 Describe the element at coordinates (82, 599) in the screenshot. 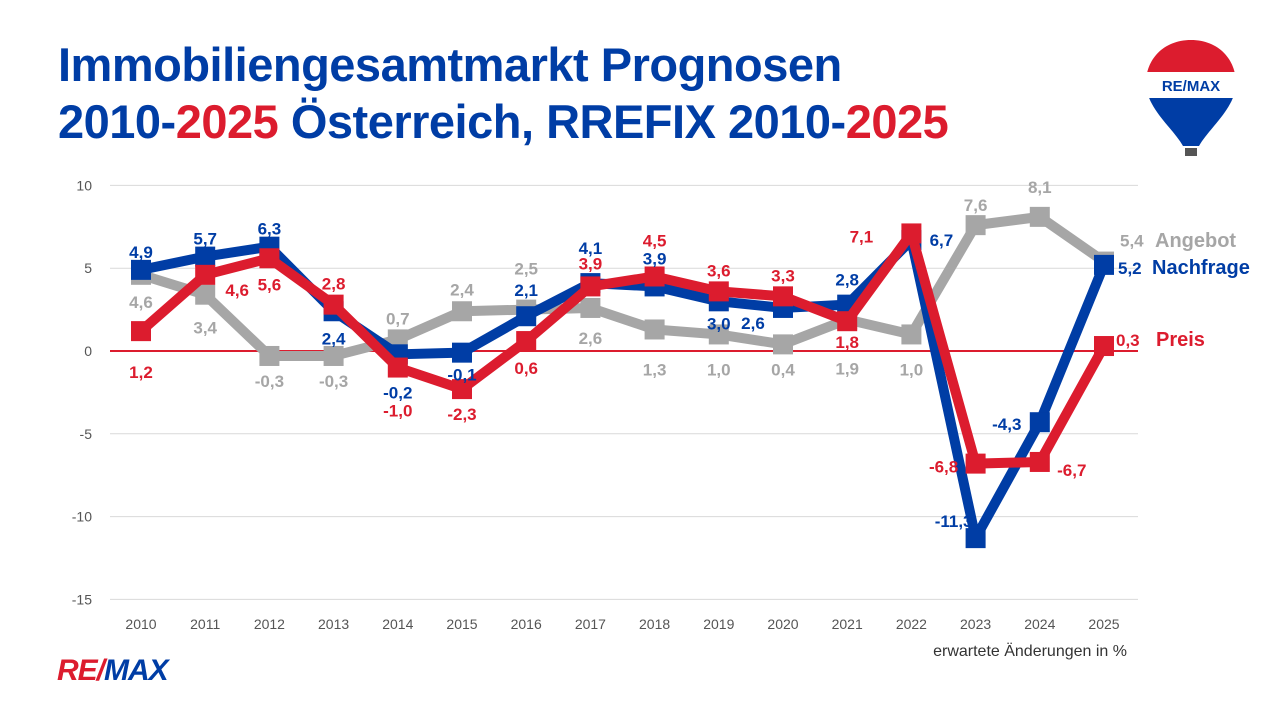

I see `y-tick-label: -15` at that location.